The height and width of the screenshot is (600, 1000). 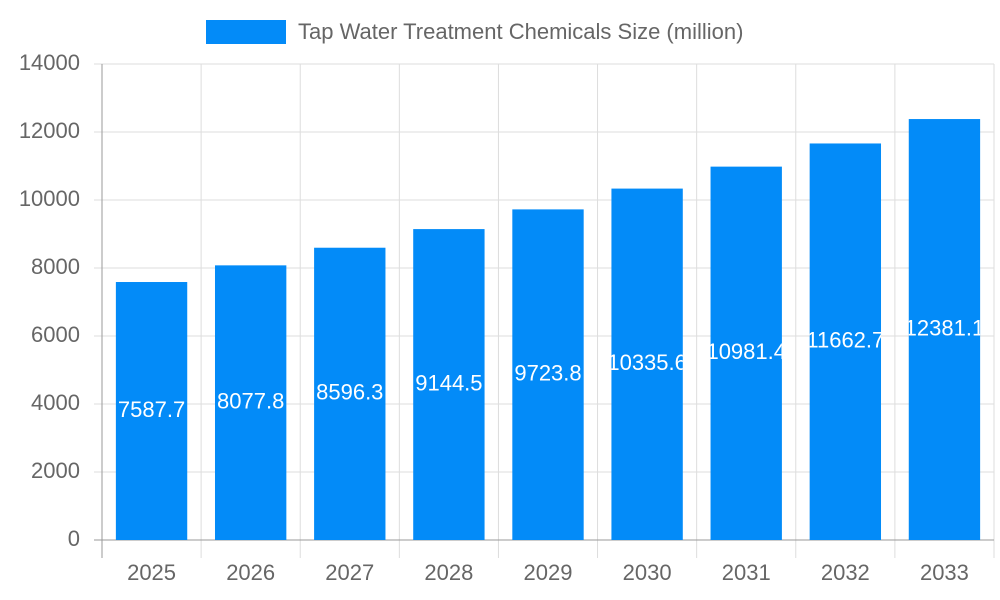 I want to click on data-label: 9144.5, so click(x=448, y=382).